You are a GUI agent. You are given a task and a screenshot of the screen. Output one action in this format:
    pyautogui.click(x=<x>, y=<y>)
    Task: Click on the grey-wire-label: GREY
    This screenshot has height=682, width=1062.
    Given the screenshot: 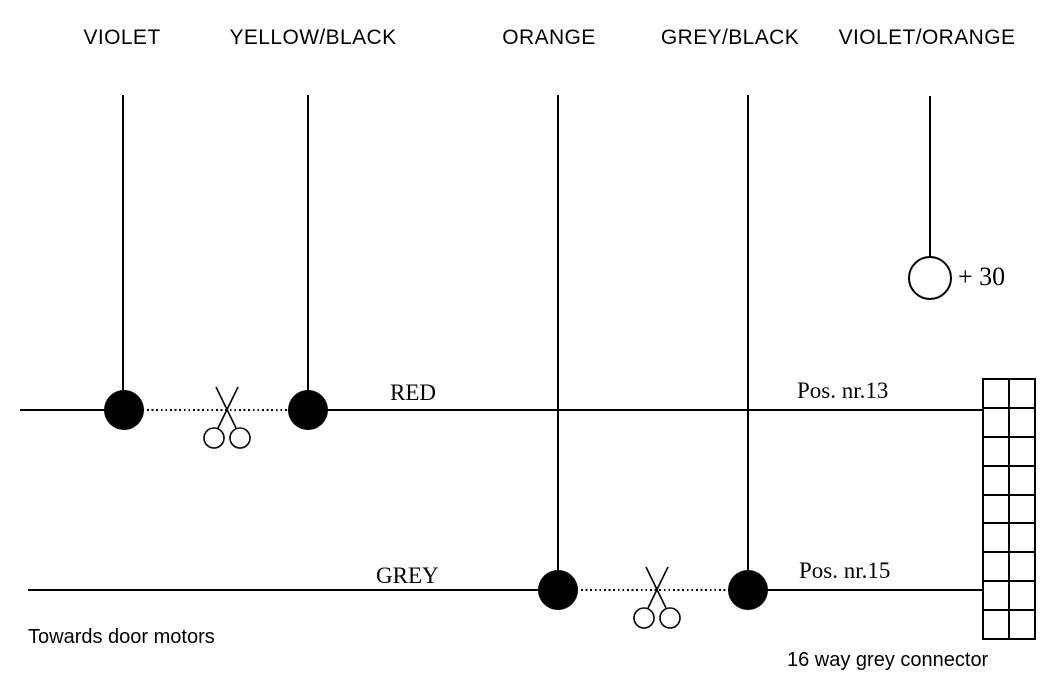 What is the action you would take?
    pyautogui.click(x=407, y=575)
    